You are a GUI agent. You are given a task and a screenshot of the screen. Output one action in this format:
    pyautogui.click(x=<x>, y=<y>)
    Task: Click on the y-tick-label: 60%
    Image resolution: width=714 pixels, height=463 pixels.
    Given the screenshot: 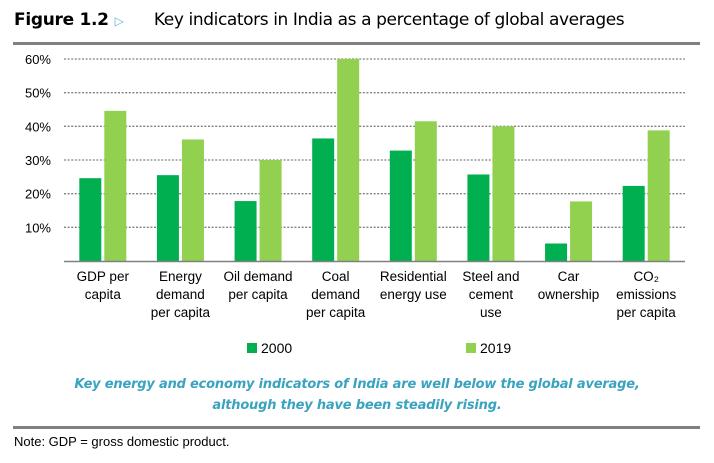 What is the action you would take?
    pyautogui.click(x=38, y=59)
    